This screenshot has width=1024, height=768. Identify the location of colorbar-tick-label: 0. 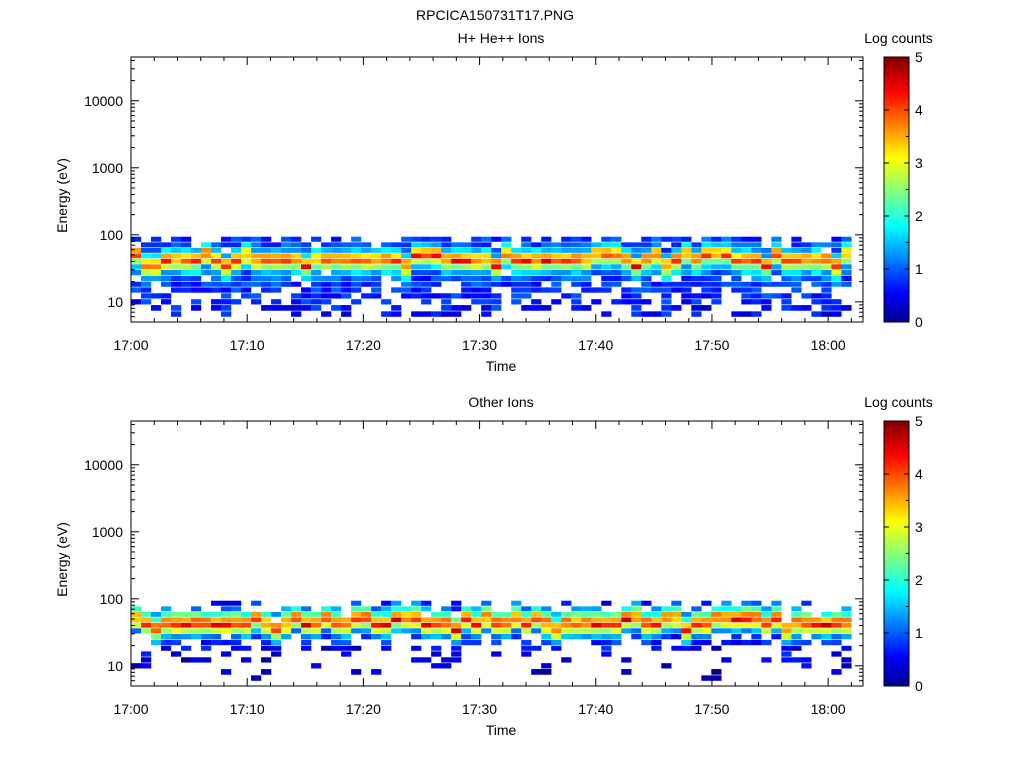
(919, 686).